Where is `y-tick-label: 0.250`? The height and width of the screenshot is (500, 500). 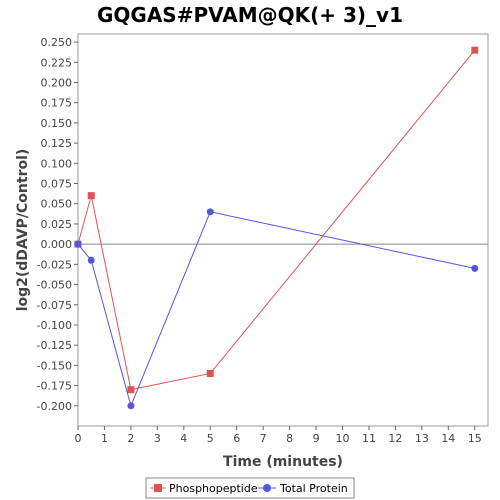 y-tick-label: 0.250 is located at coordinates (57, 42).